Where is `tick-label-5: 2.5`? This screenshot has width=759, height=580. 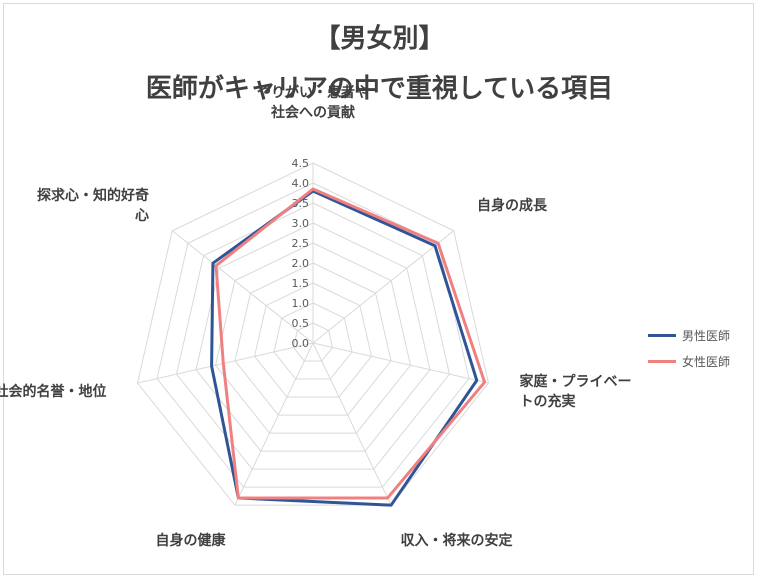
tick-label-5: 2.5 is located at coordinates (301, 243).